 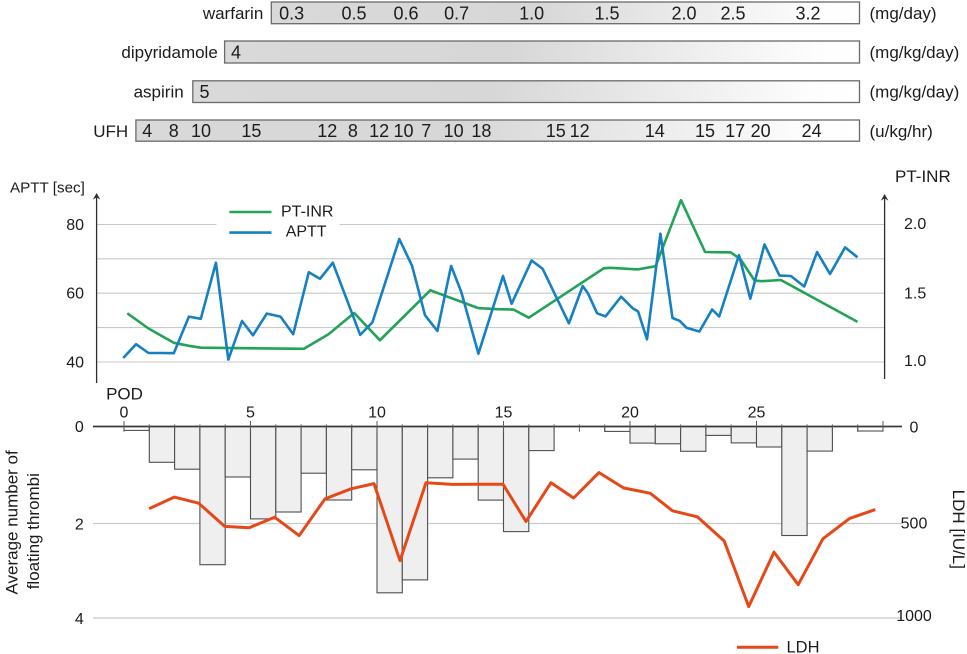 What do you see at coordinates (914, 616) in the screenshot?
I see `svg-text: 1000` at bounding box center [914, 616].